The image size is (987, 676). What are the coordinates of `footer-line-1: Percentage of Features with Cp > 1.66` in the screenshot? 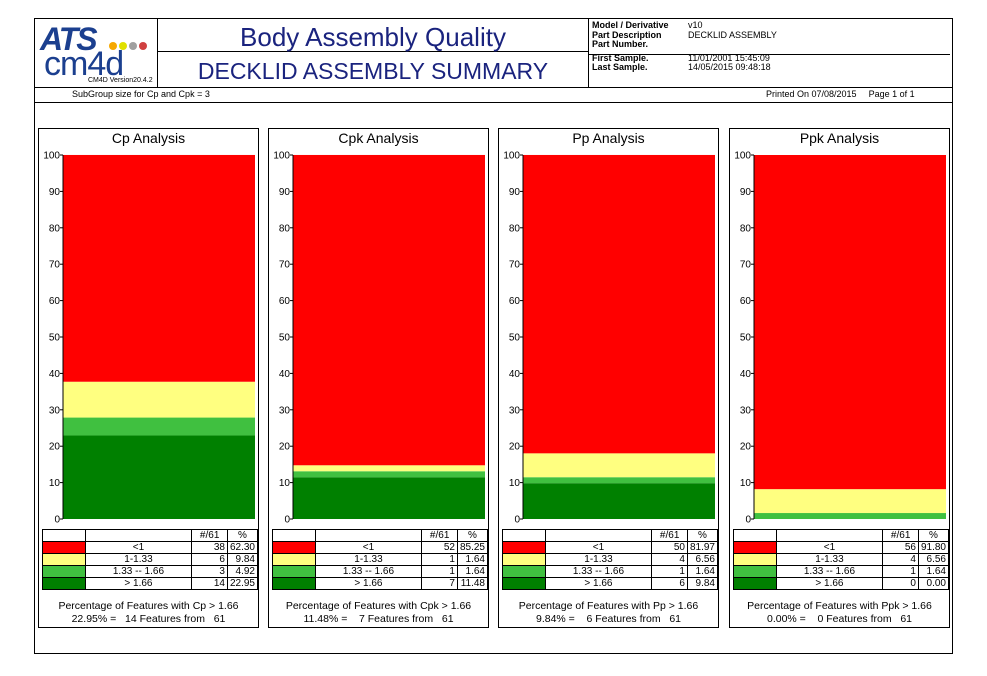 It's located at (148, 606).